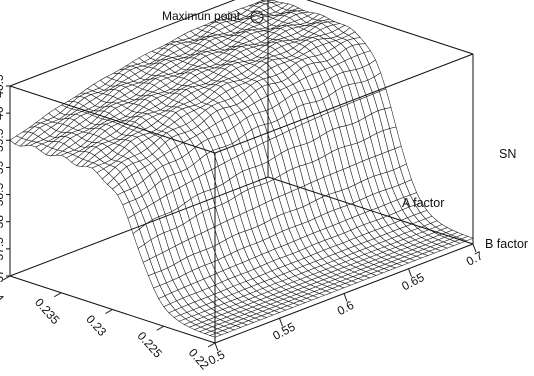  Describe the element at coordinates (96, 325) in the screenshot. I see `y-tick-label: 0.23` at that location.